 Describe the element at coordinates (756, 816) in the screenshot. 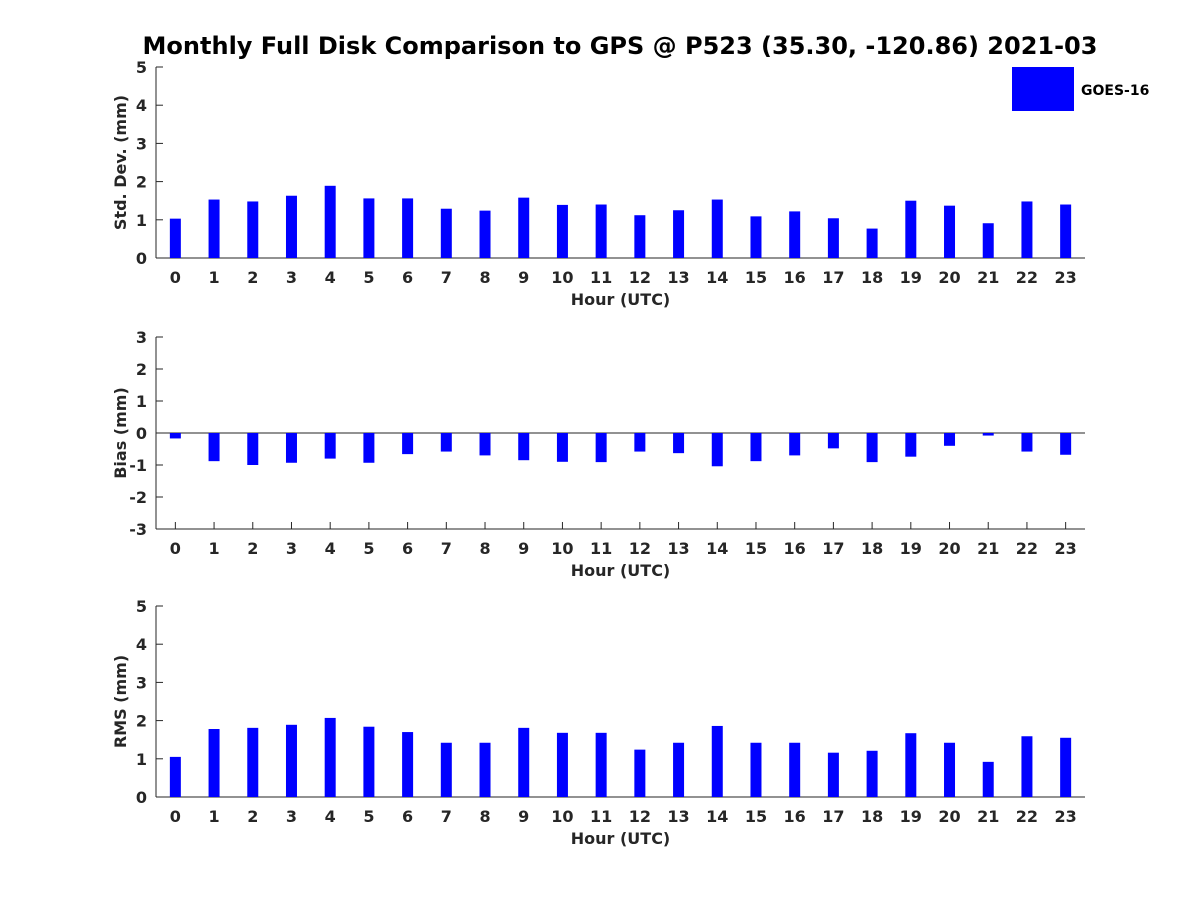

I see `rms-x-tick-label: 15` at that location.